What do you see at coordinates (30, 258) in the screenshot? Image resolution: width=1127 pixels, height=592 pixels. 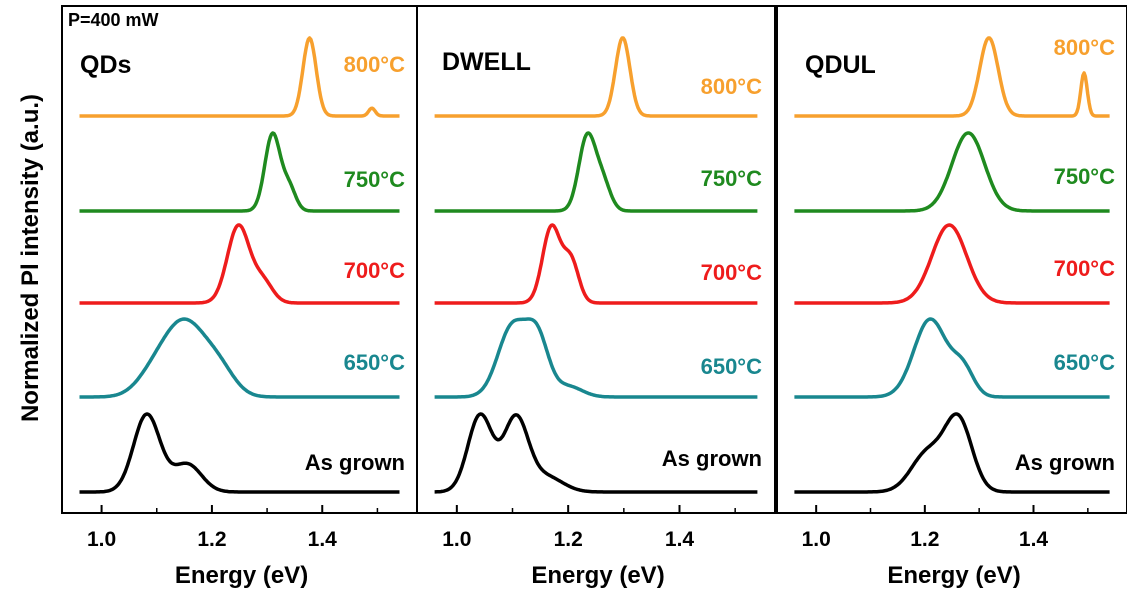 I see `y-axis-label: Normalized Pl intensity (a.u.)` at bounding box center [30, 258].